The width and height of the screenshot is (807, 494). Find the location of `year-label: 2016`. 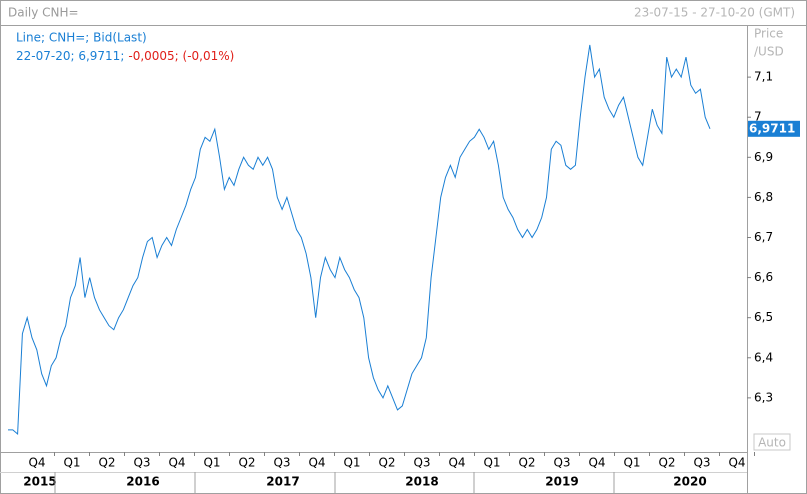

year-label: 2016 is located at coordinates (142, 482).